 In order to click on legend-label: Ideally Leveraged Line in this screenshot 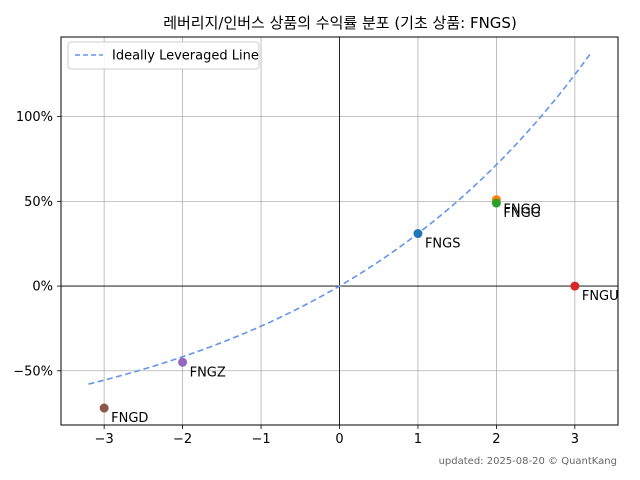, I will do `click(185, 56)`.